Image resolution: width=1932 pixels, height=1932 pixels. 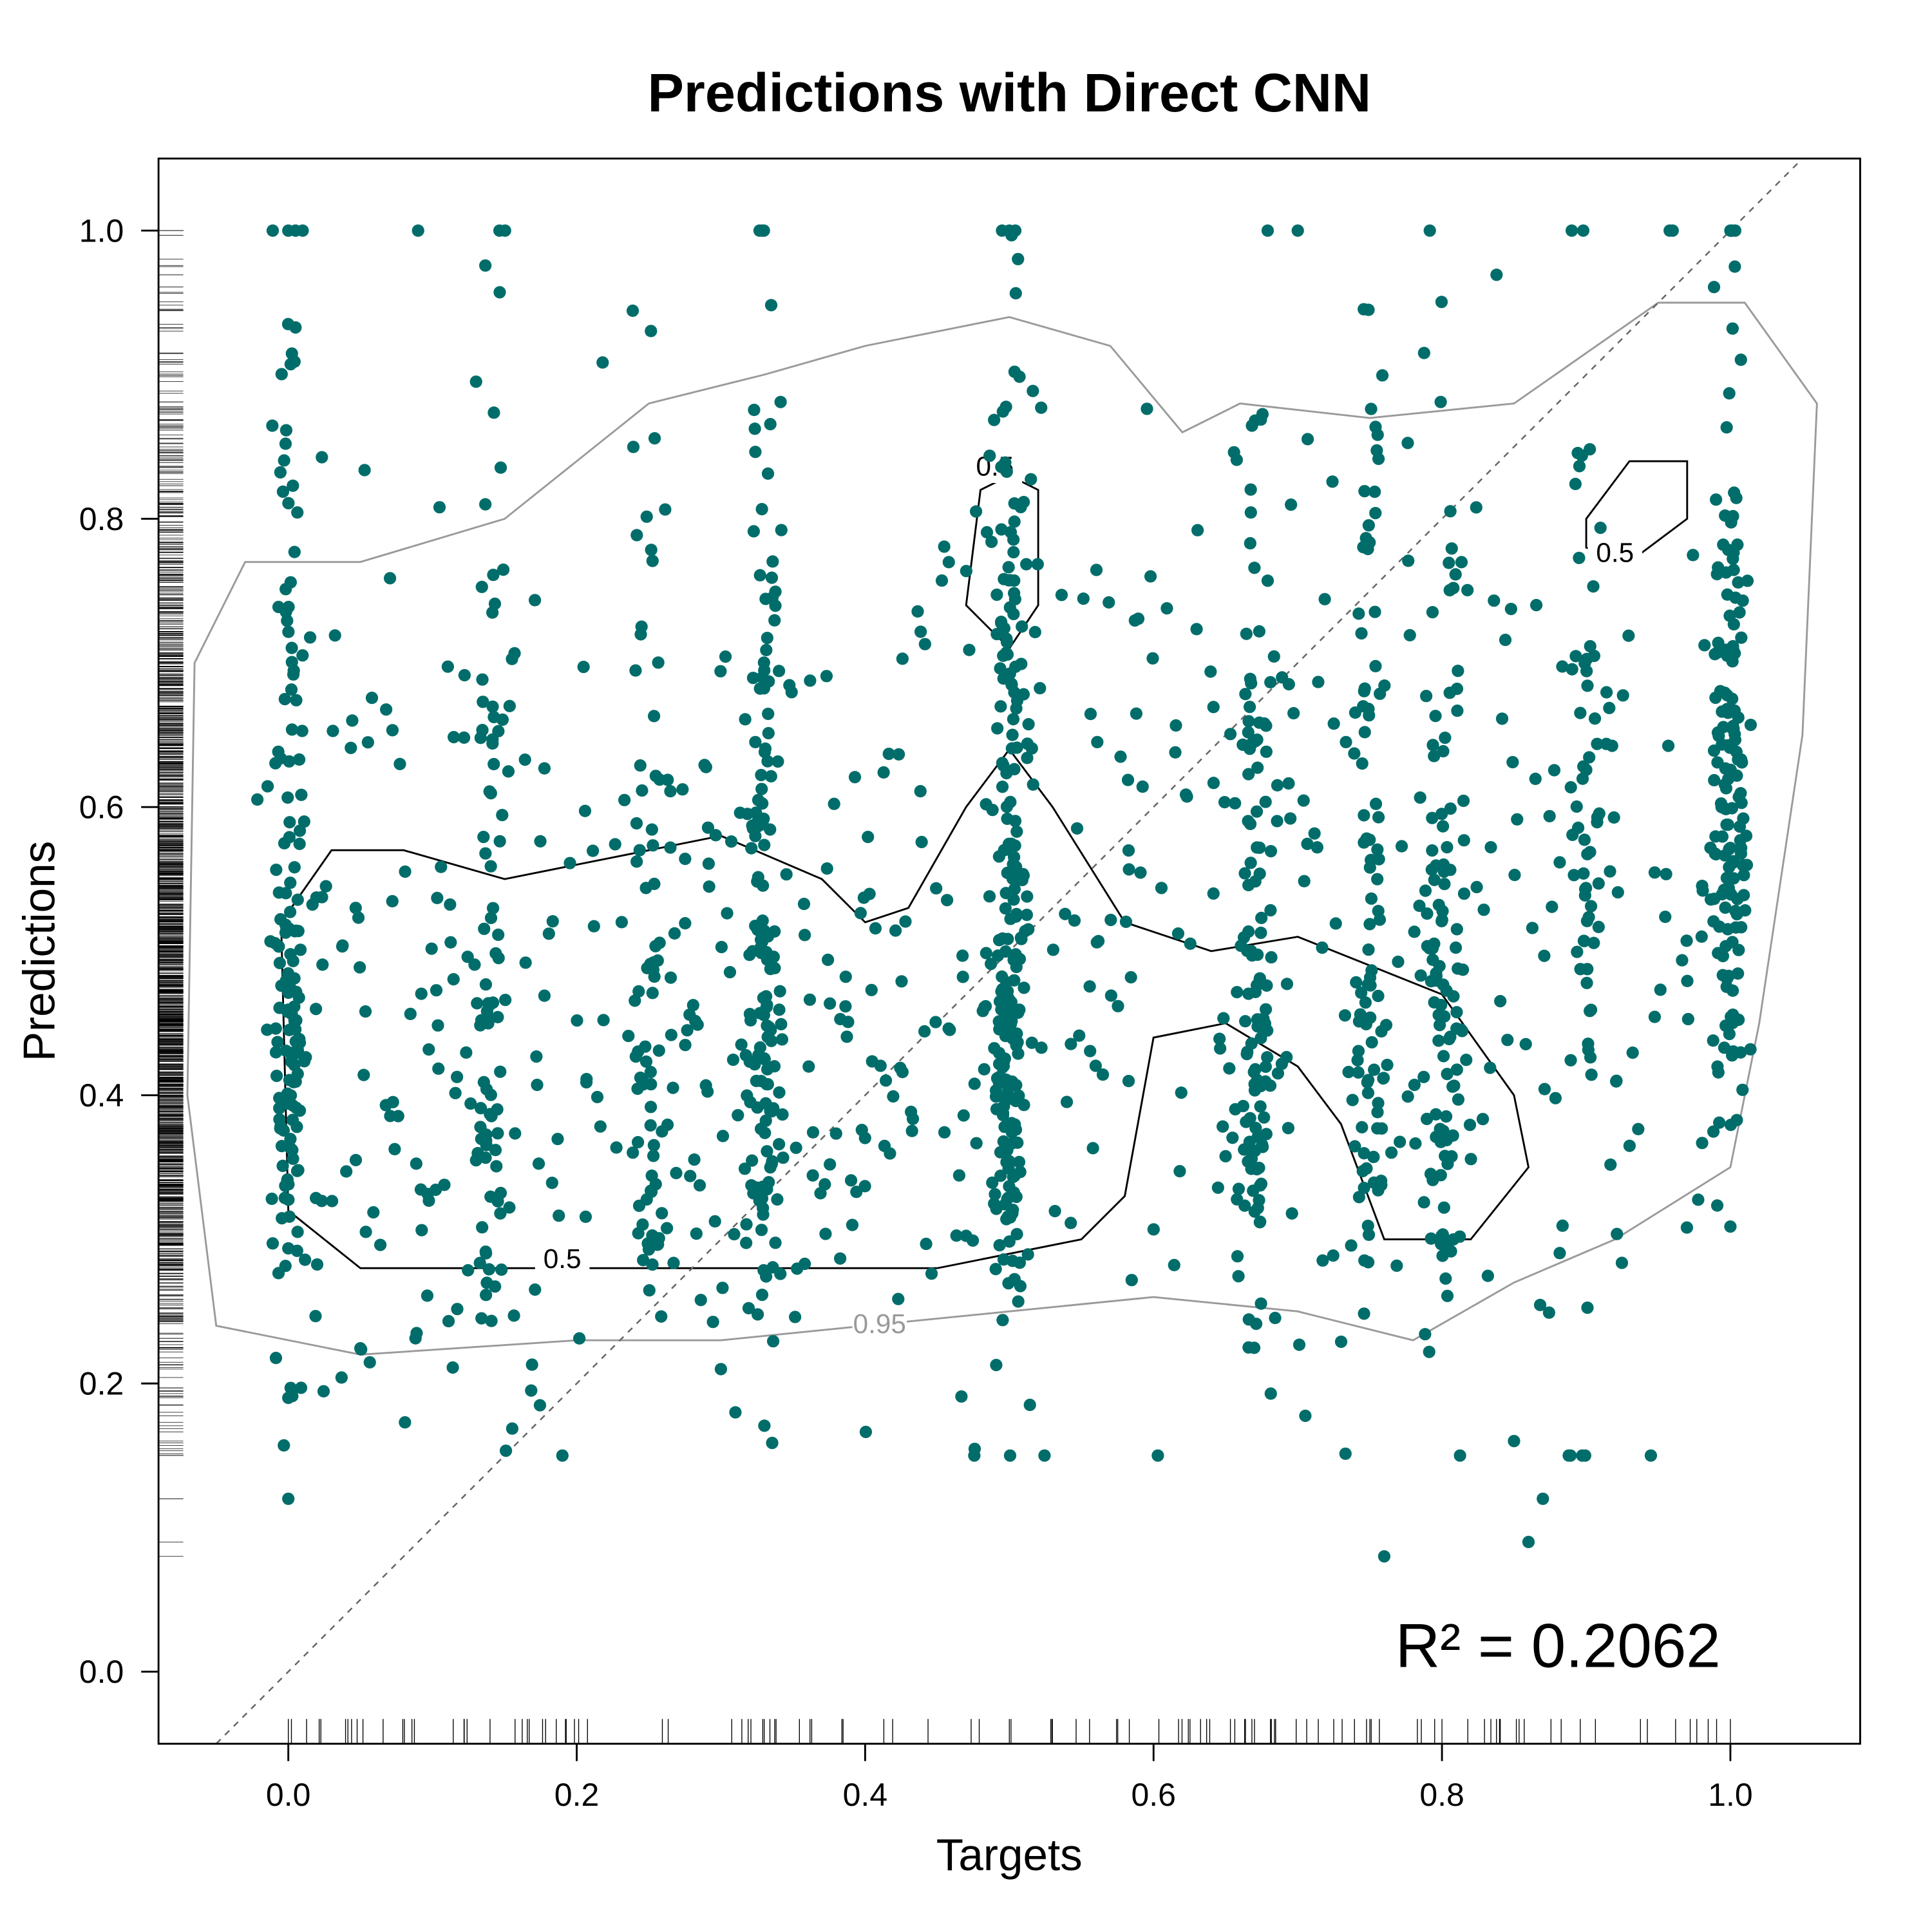 I want to click on contour-label-050-a-bg, so click(x=562, y=1262).